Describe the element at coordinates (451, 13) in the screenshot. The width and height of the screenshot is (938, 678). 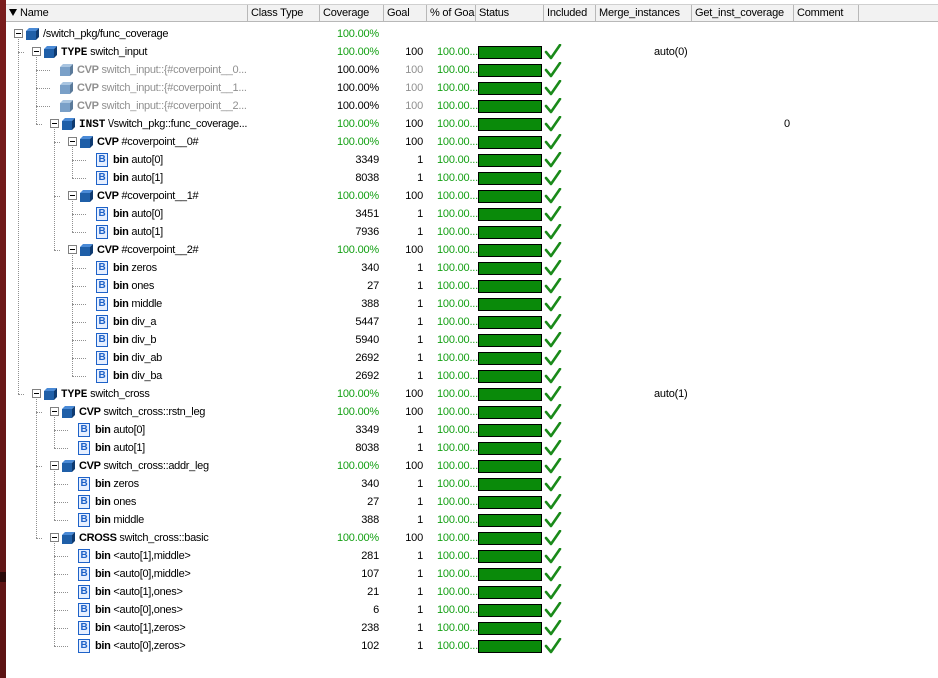
I see `col-header-pct-goal: % of Goal` at that location.